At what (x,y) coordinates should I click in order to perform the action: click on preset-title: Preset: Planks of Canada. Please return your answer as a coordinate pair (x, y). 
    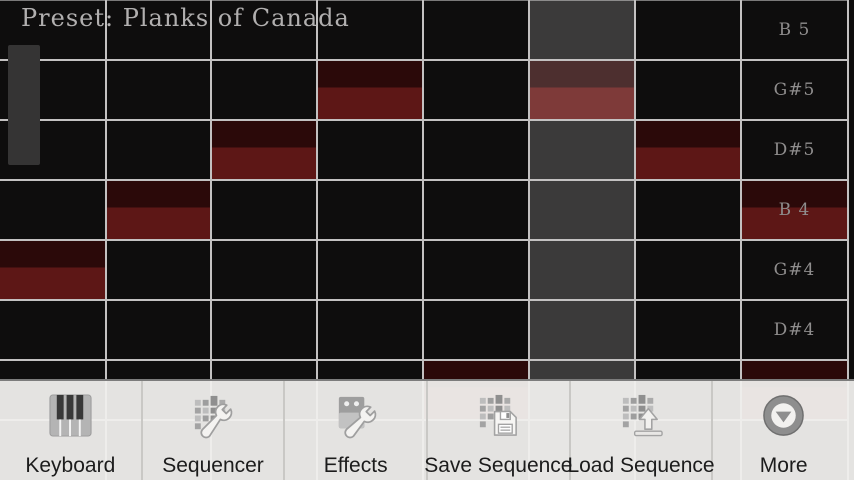
    Looking at the image, I should click on (185, 18).